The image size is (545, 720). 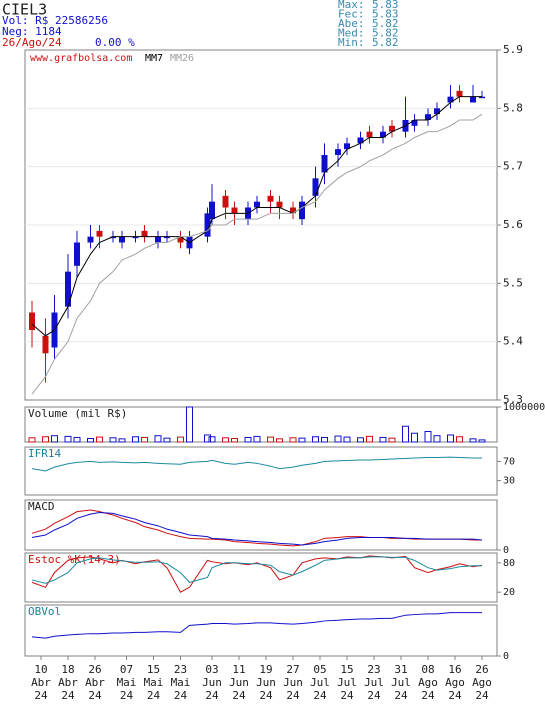 I want to click on y-tick-label: 5.4, so click(x=513, y=341).